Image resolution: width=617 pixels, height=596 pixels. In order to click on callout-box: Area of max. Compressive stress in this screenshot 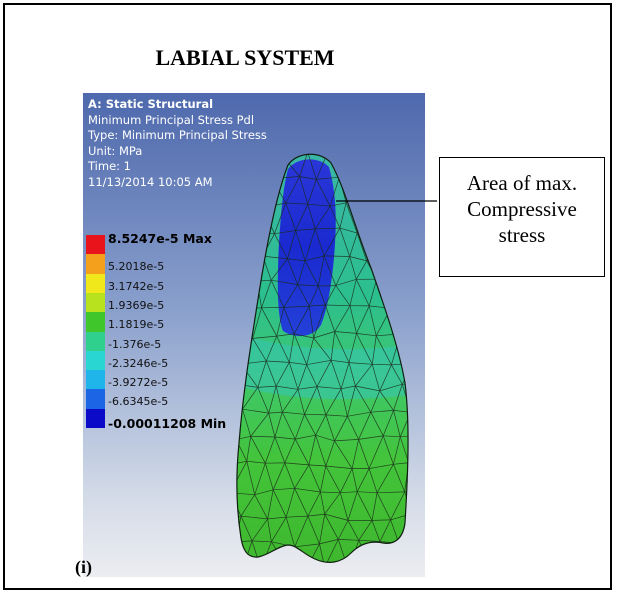, I will do `click(522, 217)`.